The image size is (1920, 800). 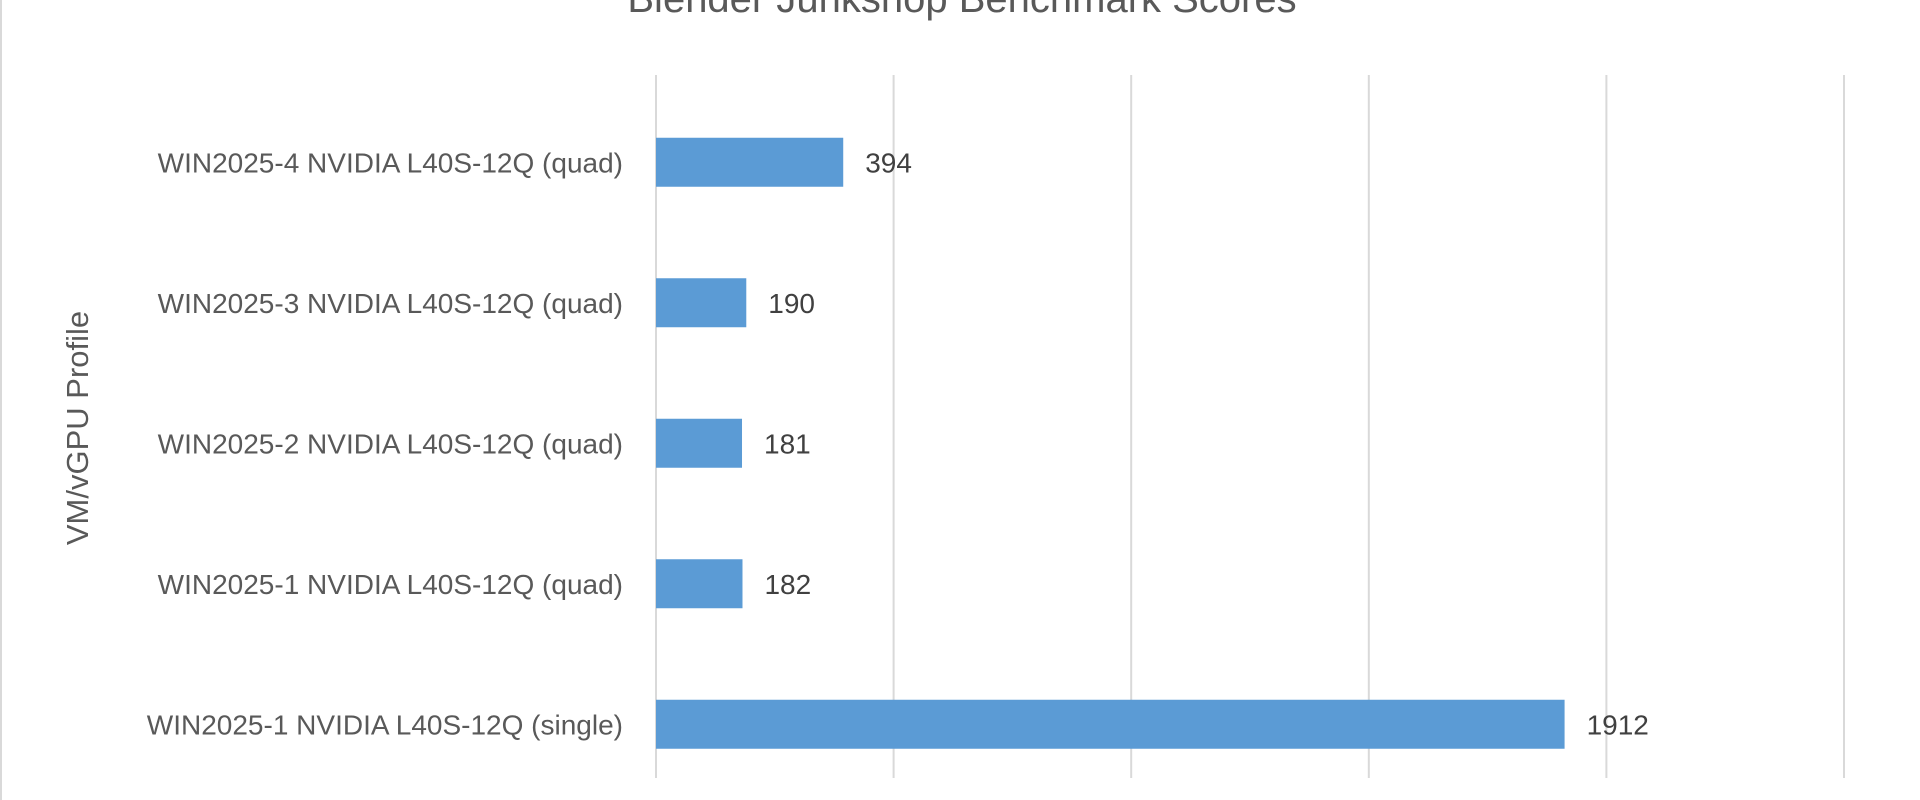 I want to click on data-label: 182, so click(x=787, y=584).